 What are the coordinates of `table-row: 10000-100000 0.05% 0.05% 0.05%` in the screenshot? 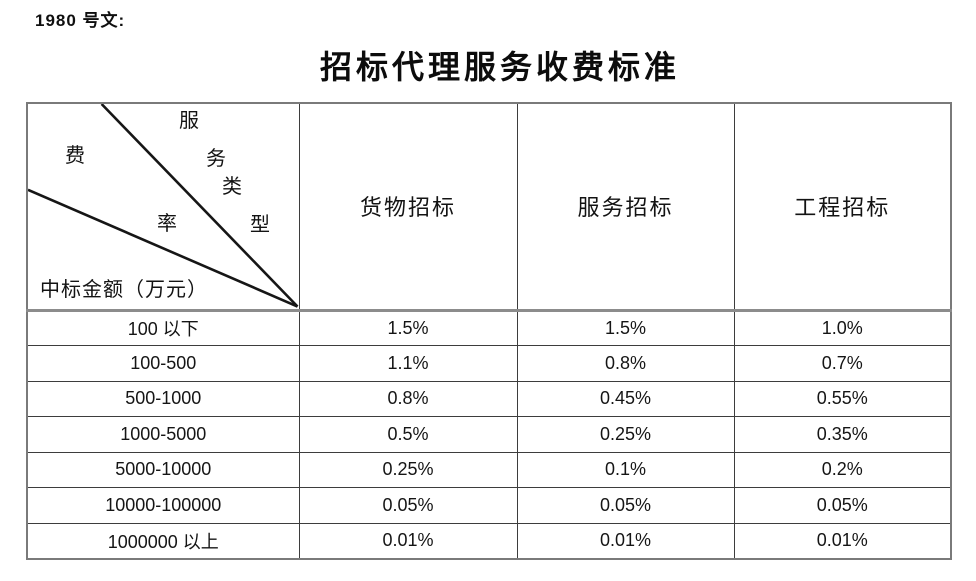 It's located at (489, 505).